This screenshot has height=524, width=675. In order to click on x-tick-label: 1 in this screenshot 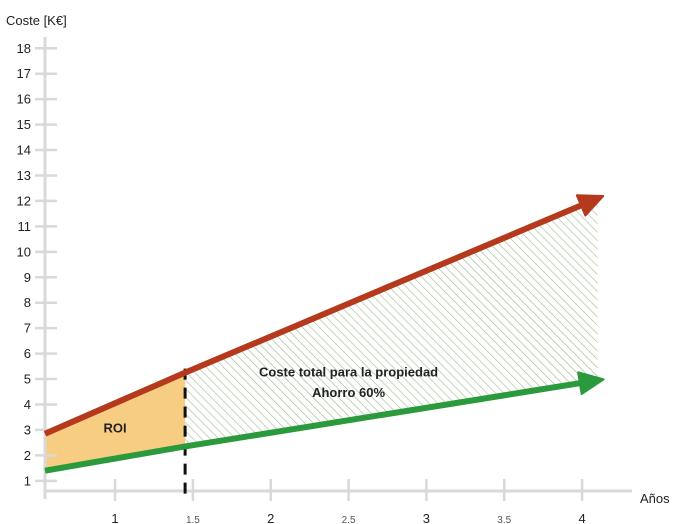, I will do `click(114, 517)`.